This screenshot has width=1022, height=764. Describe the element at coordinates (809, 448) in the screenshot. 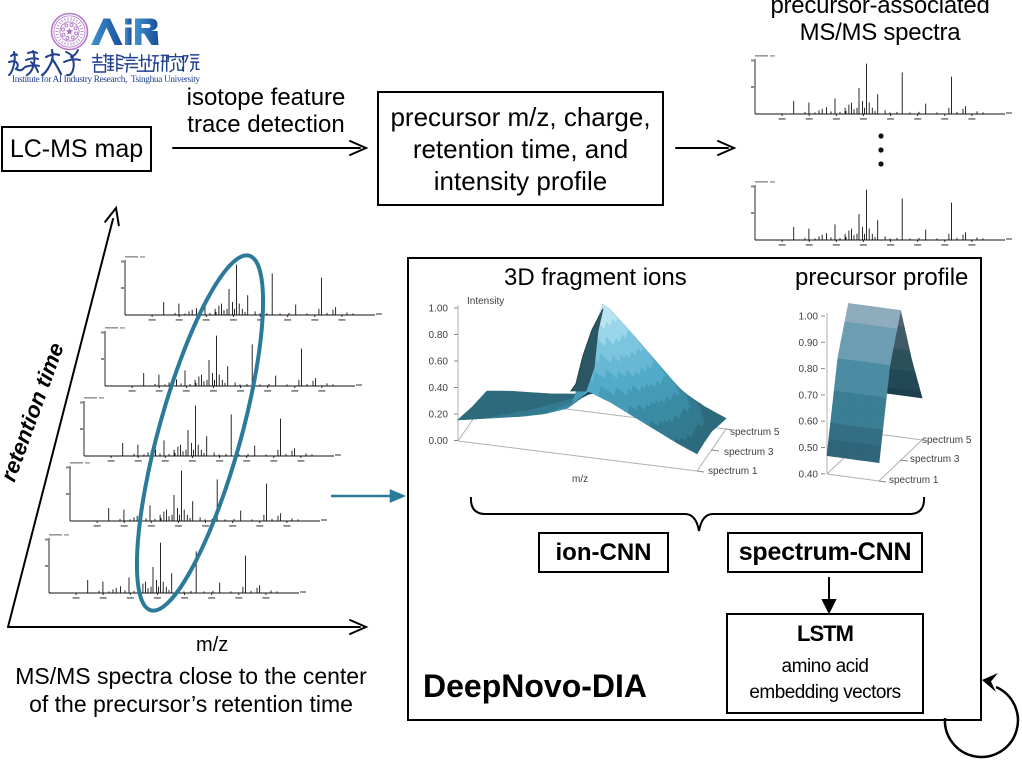

I see `svg-text: 0.50` at that location.